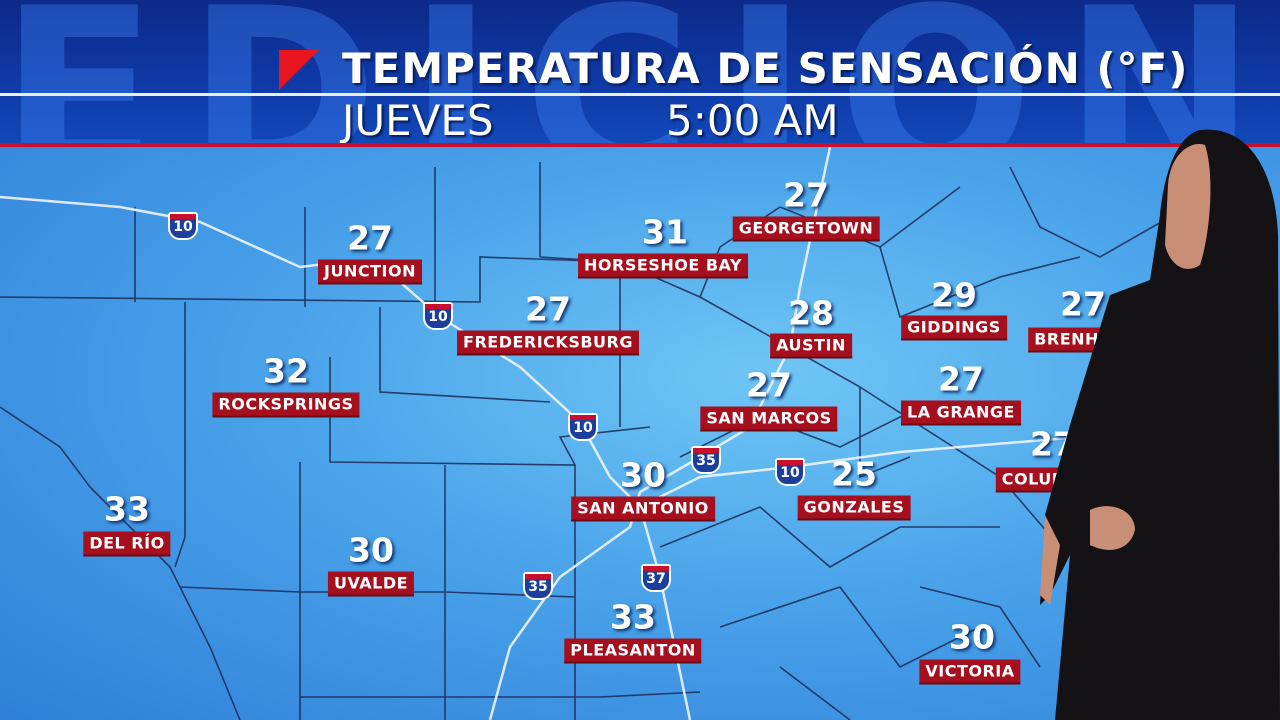  Describe the element at coordinates (286, 405) in the screenshot. I see `city-label: ROCKSPRINGS` at that location.